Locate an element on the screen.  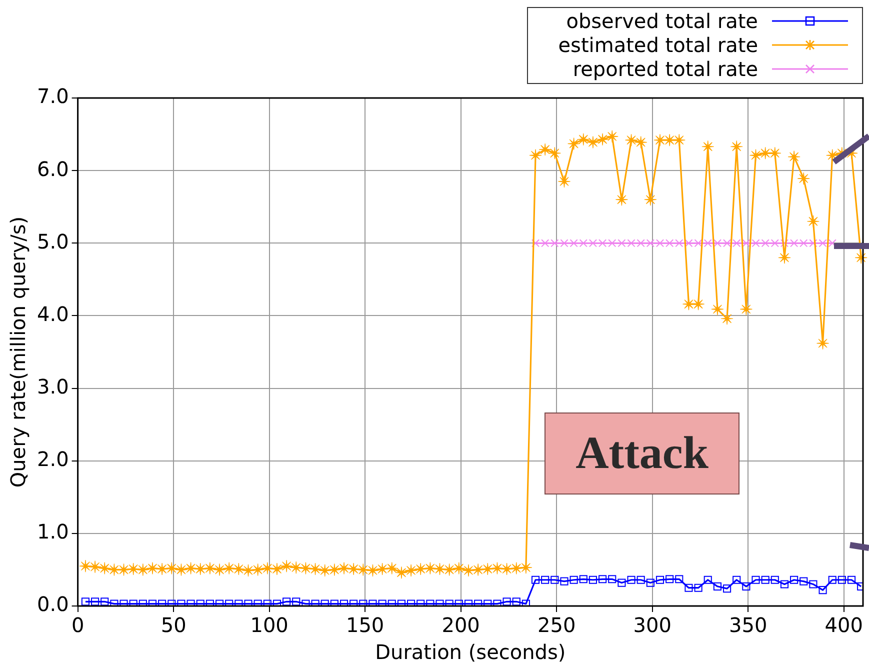
x-tick-label: 100 is located at coordinates (269, 625).